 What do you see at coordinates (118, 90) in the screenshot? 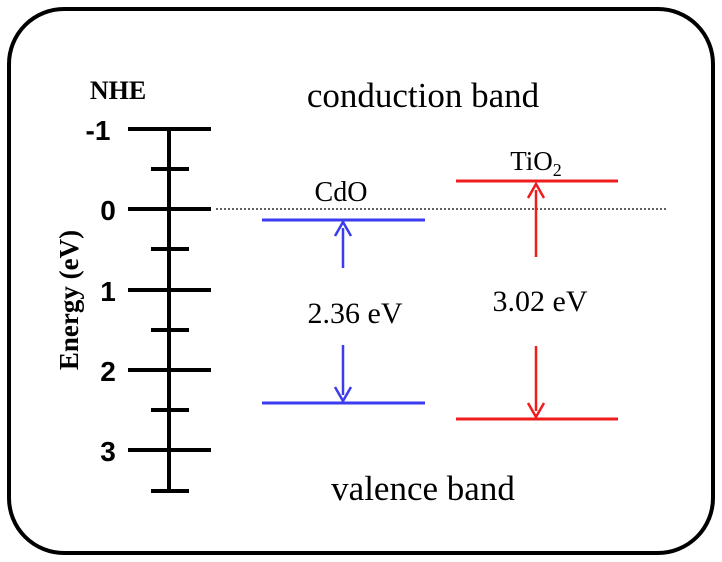
I see `axis-header-nhe: NHE` at bounding box center [118, 90].